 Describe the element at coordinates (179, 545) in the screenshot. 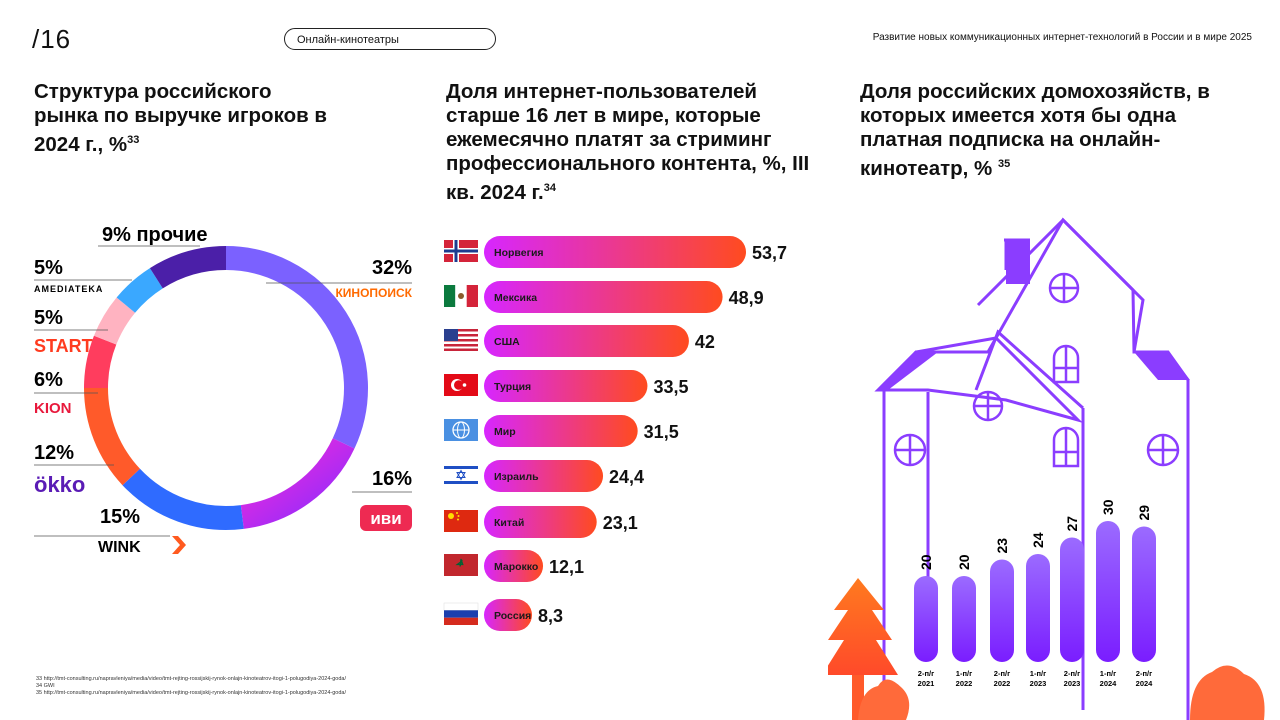

I see `wink-arrow-icon` at that location.